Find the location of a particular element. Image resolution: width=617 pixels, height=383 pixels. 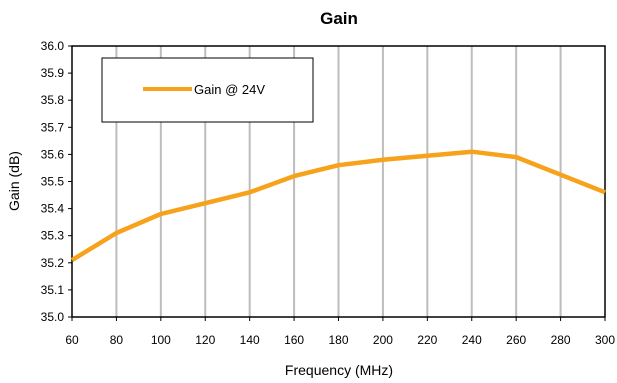

x-tick-label: 300 is located at coordinates (605, 340).